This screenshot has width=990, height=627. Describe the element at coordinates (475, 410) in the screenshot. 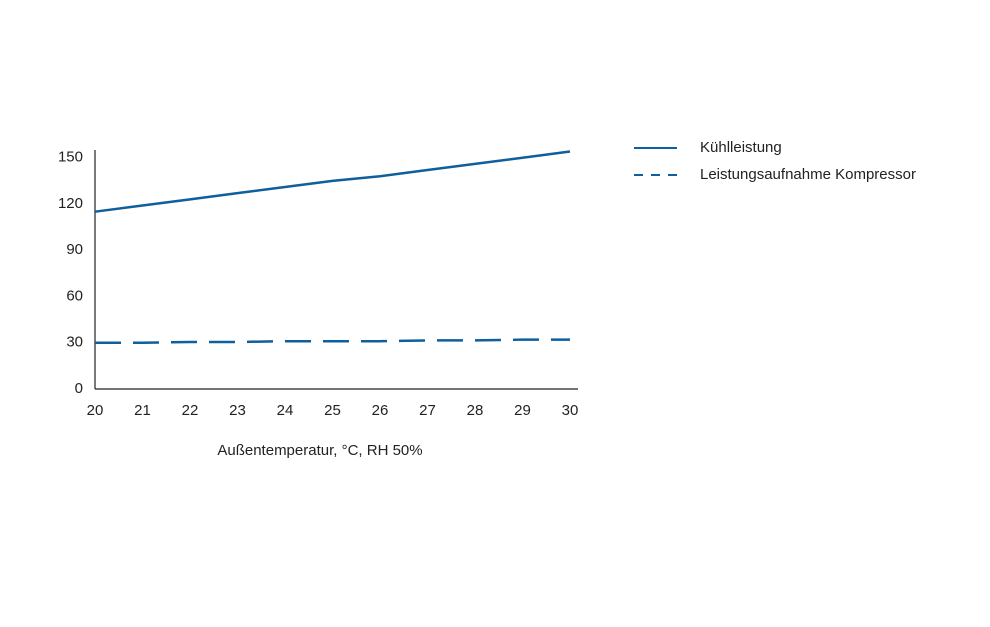

I see `x-tick-label: 28` at that location.